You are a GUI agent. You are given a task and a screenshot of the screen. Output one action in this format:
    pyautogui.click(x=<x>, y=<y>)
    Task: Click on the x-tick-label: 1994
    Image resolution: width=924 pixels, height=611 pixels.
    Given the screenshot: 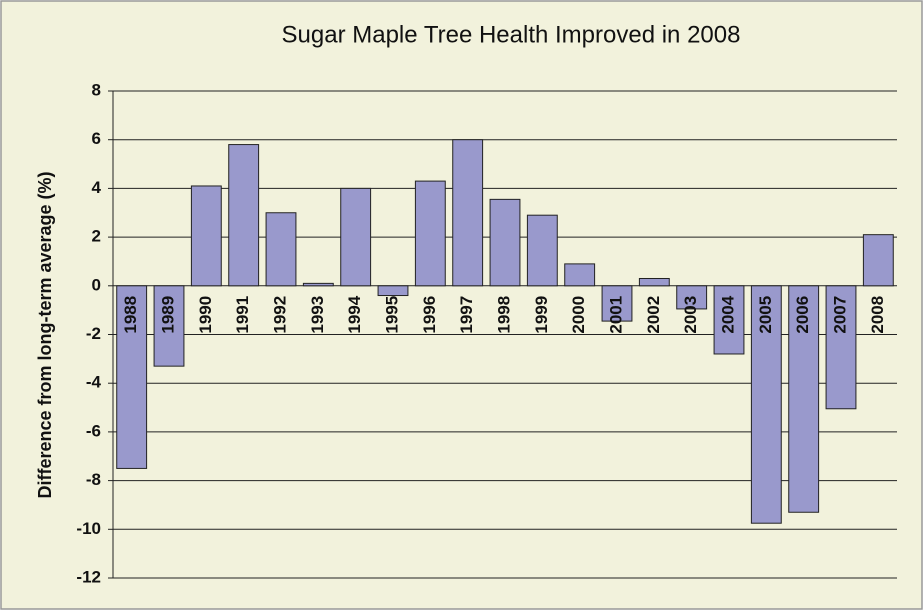 What is the action you would take?
    pyautogui.click(x=354, y=314)
    